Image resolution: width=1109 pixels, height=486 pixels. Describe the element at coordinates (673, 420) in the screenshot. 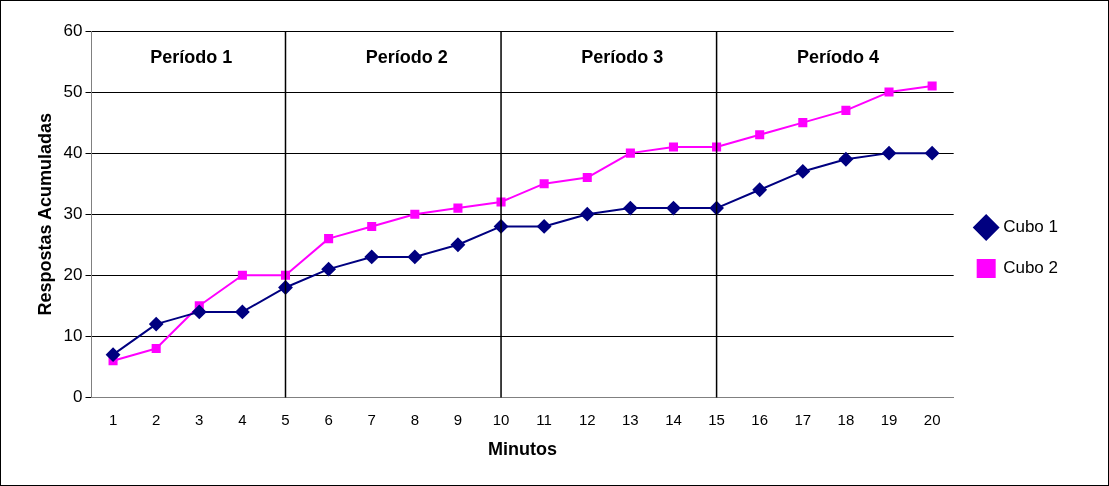

I see `x-tick-label: 14` at that location.